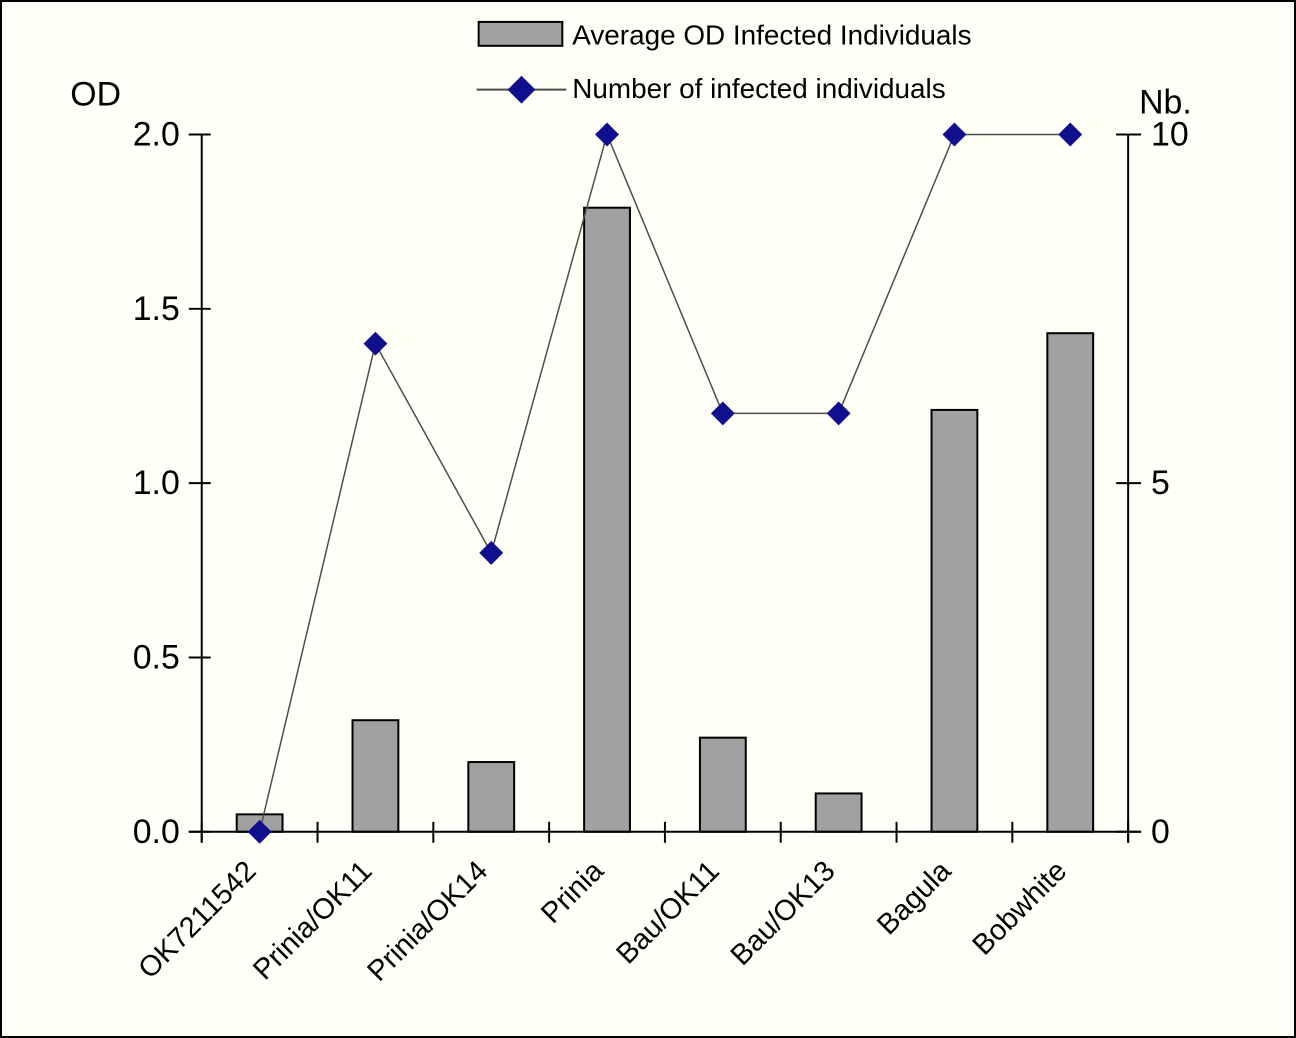  Describe the element at coordinates (156, 483) in the screenshot. I see `left-axis-tick-label: 1.0` at that location.